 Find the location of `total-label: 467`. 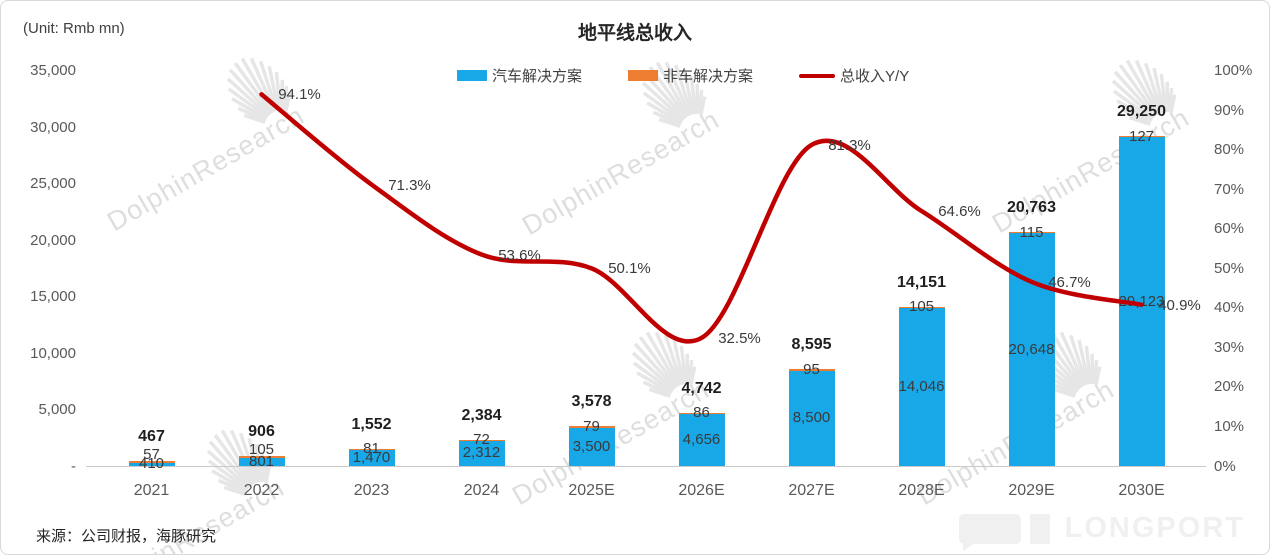

total-label: 467 is located at coordinates (151, 437).